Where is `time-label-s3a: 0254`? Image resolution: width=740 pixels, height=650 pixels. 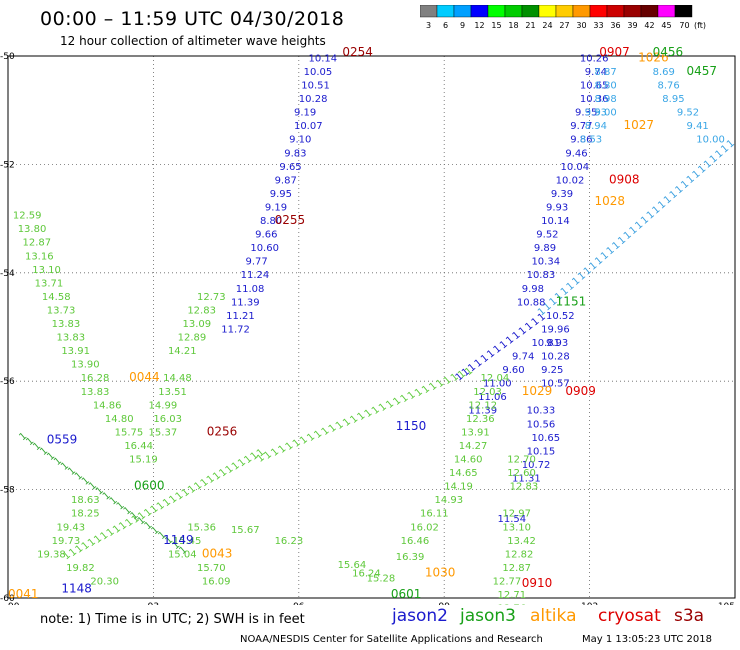
time-label-s3a: 0254 is located at coordinates (357, 52).